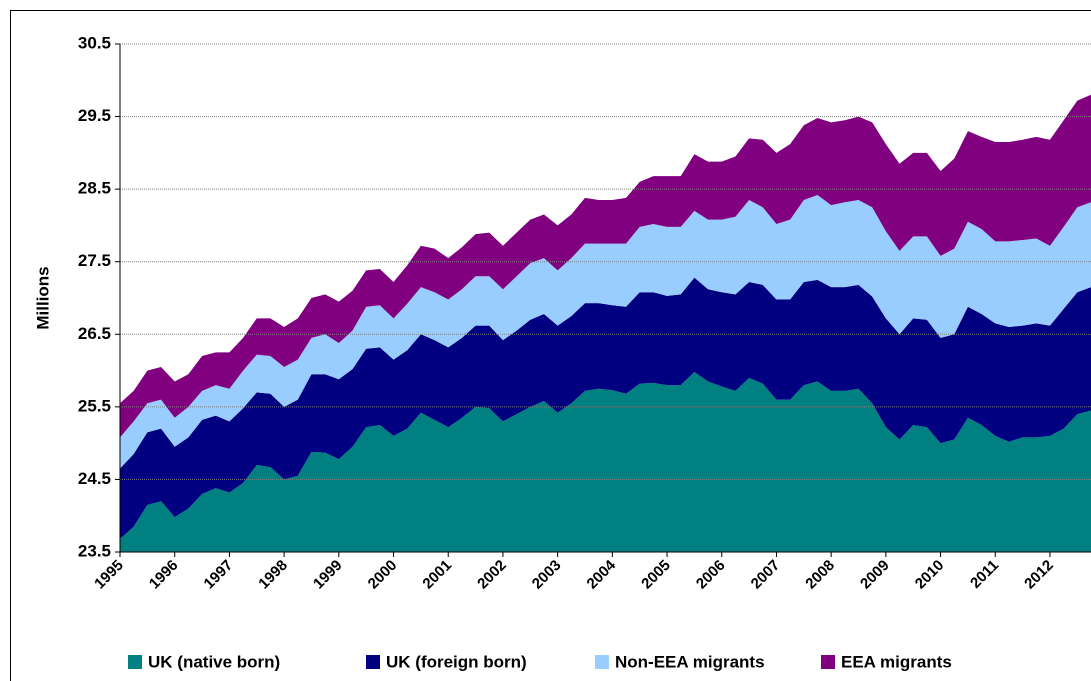 This screenshot has height=681, width=1091. Describe the element at coordinates (94, 260) in the screenshot. I see `y-tick-label: 27.5` at that location.